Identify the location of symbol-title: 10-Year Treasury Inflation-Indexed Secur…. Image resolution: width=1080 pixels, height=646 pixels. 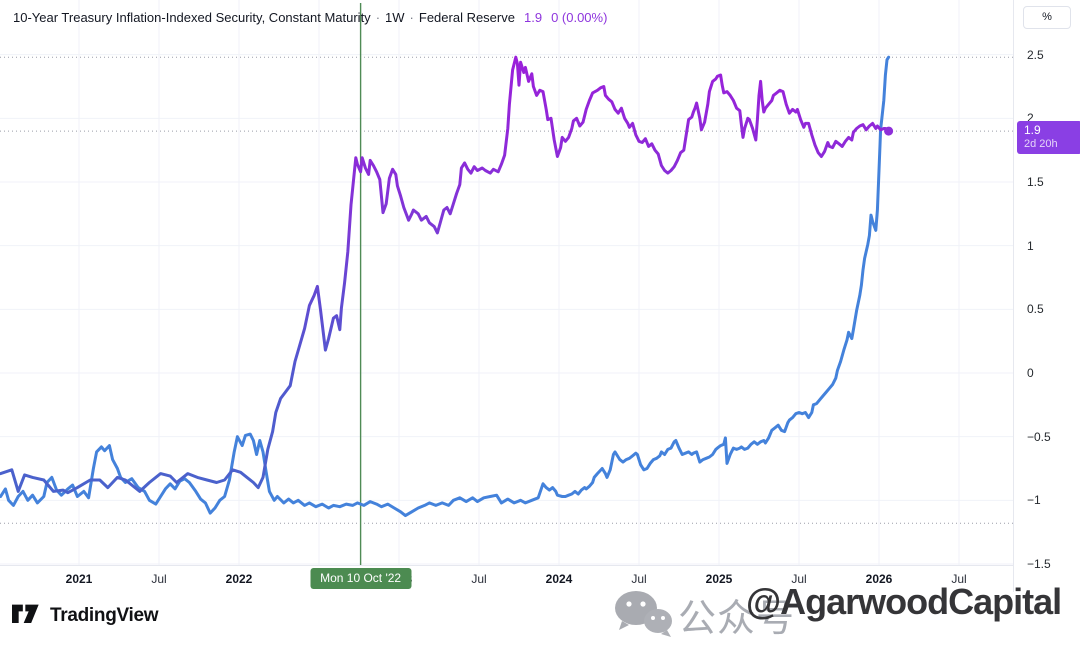
(192, 17).